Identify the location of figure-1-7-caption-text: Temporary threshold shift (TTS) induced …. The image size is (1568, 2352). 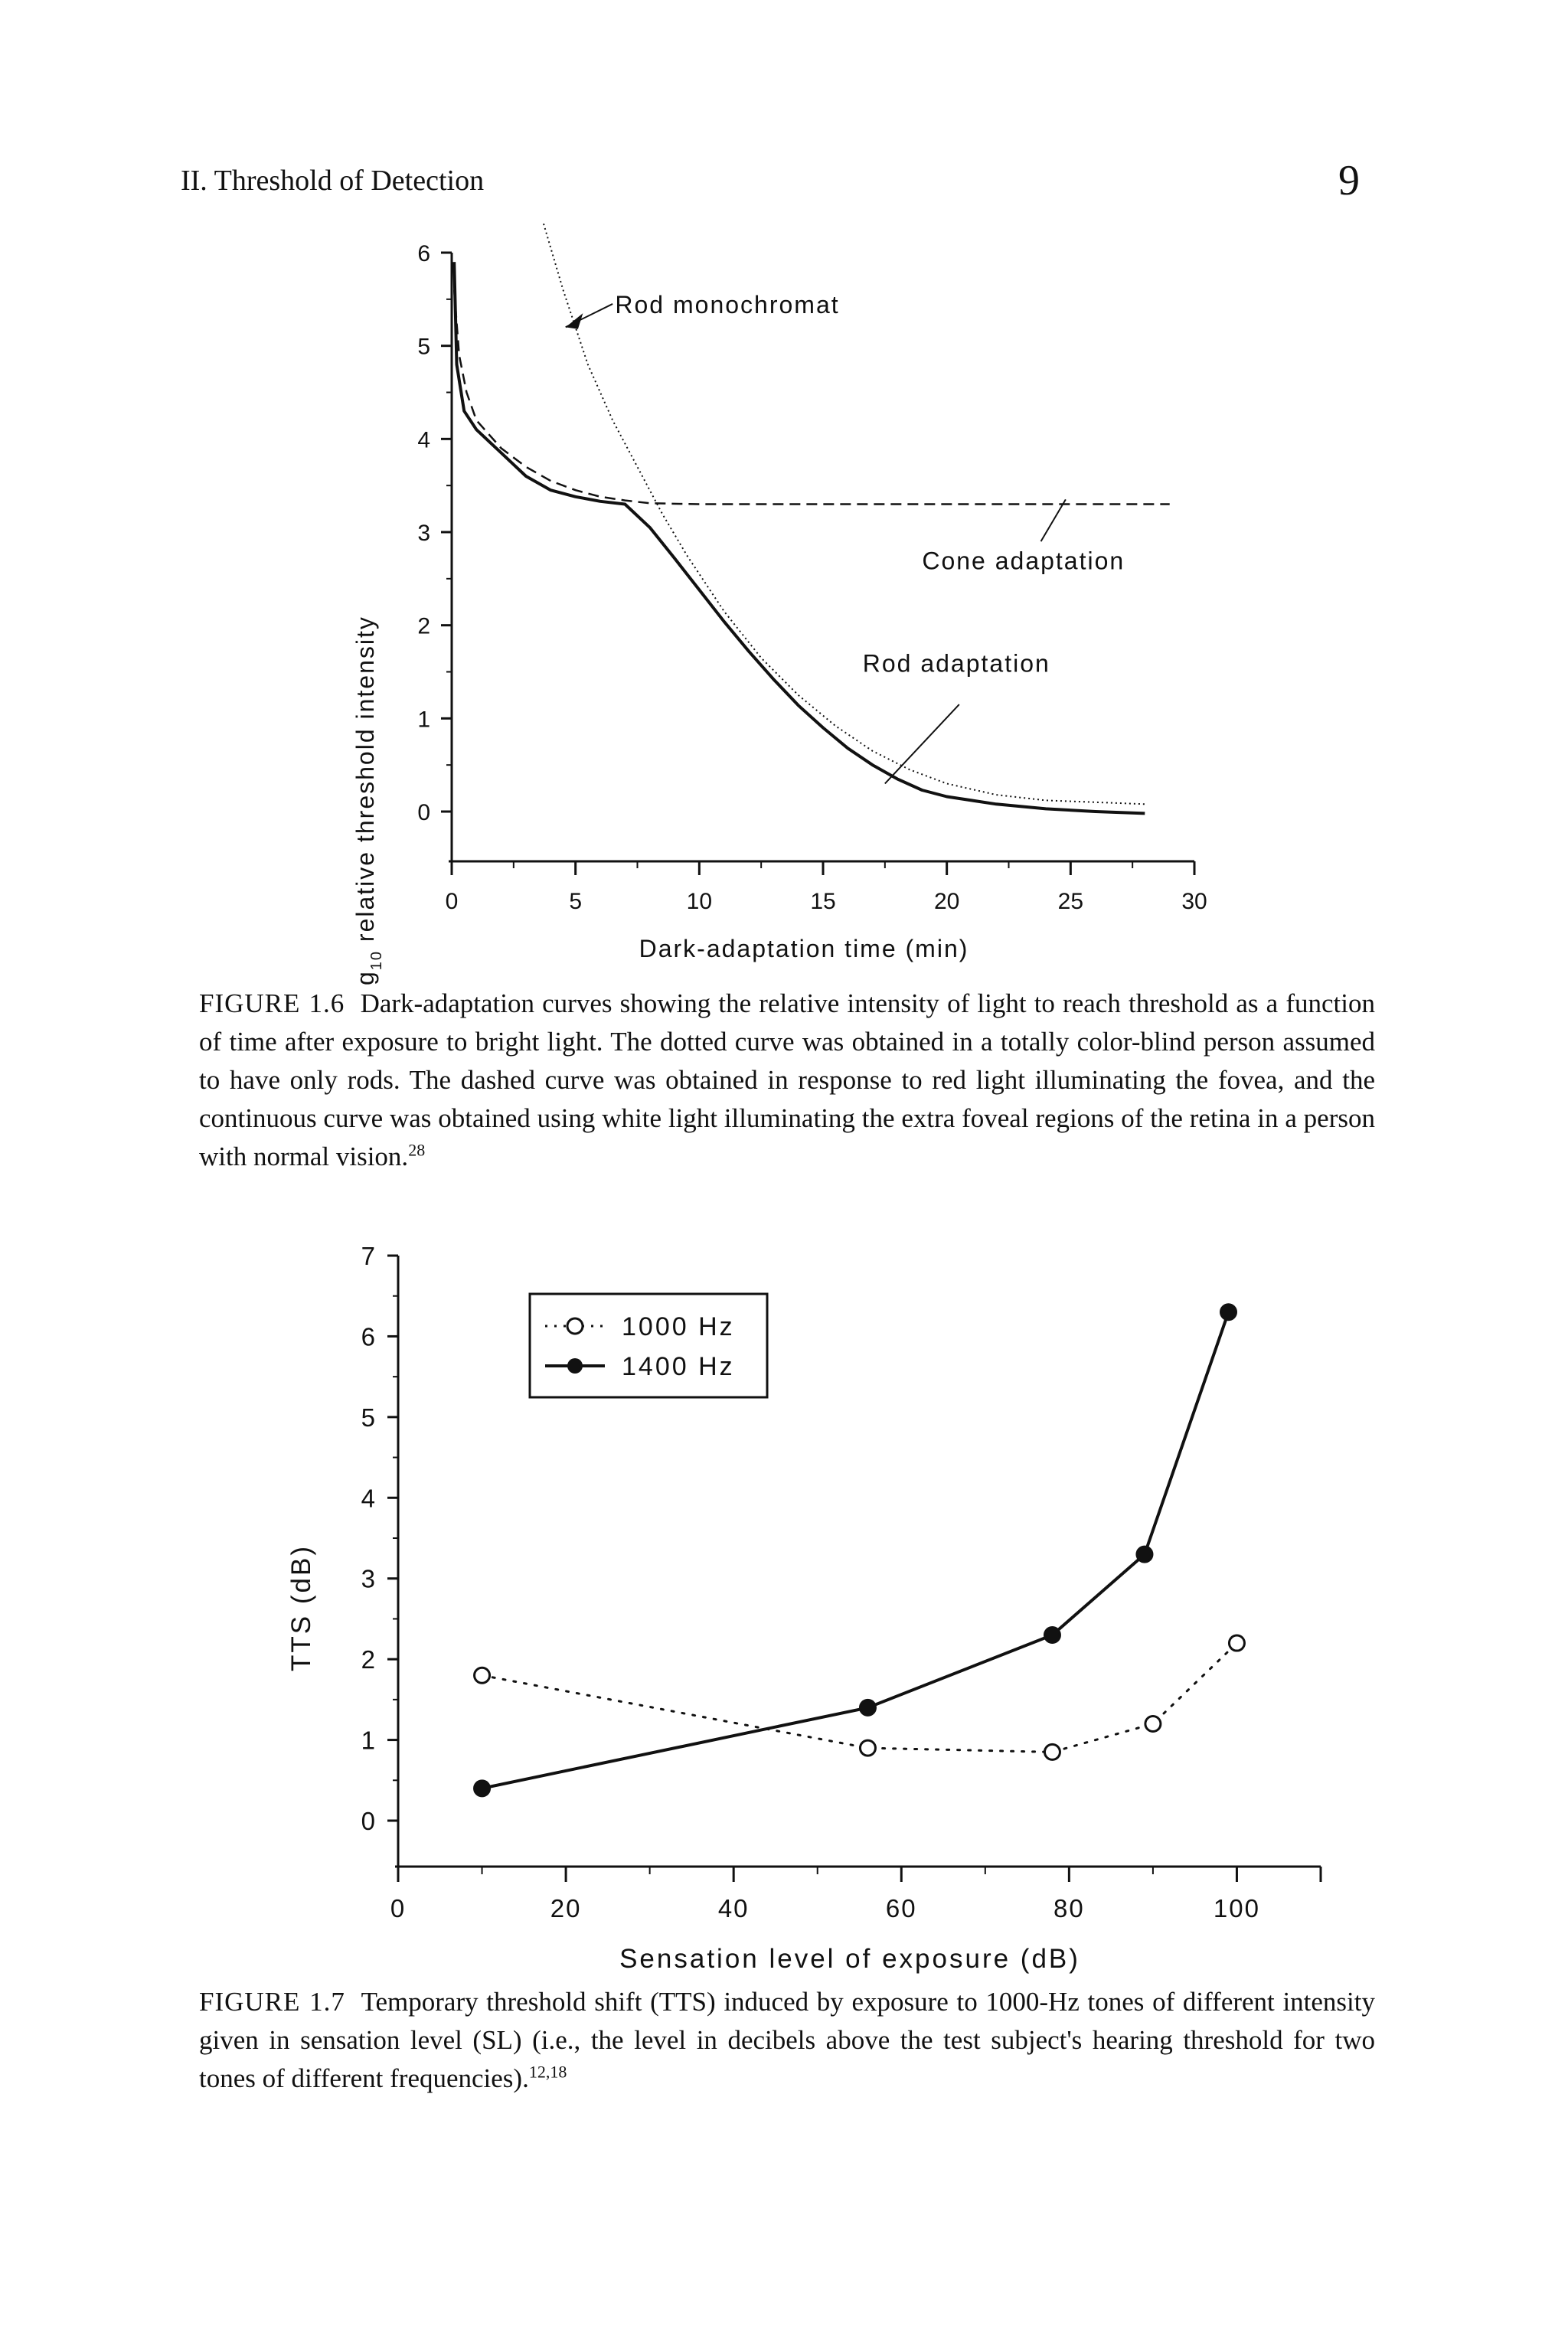
(787, 2040).